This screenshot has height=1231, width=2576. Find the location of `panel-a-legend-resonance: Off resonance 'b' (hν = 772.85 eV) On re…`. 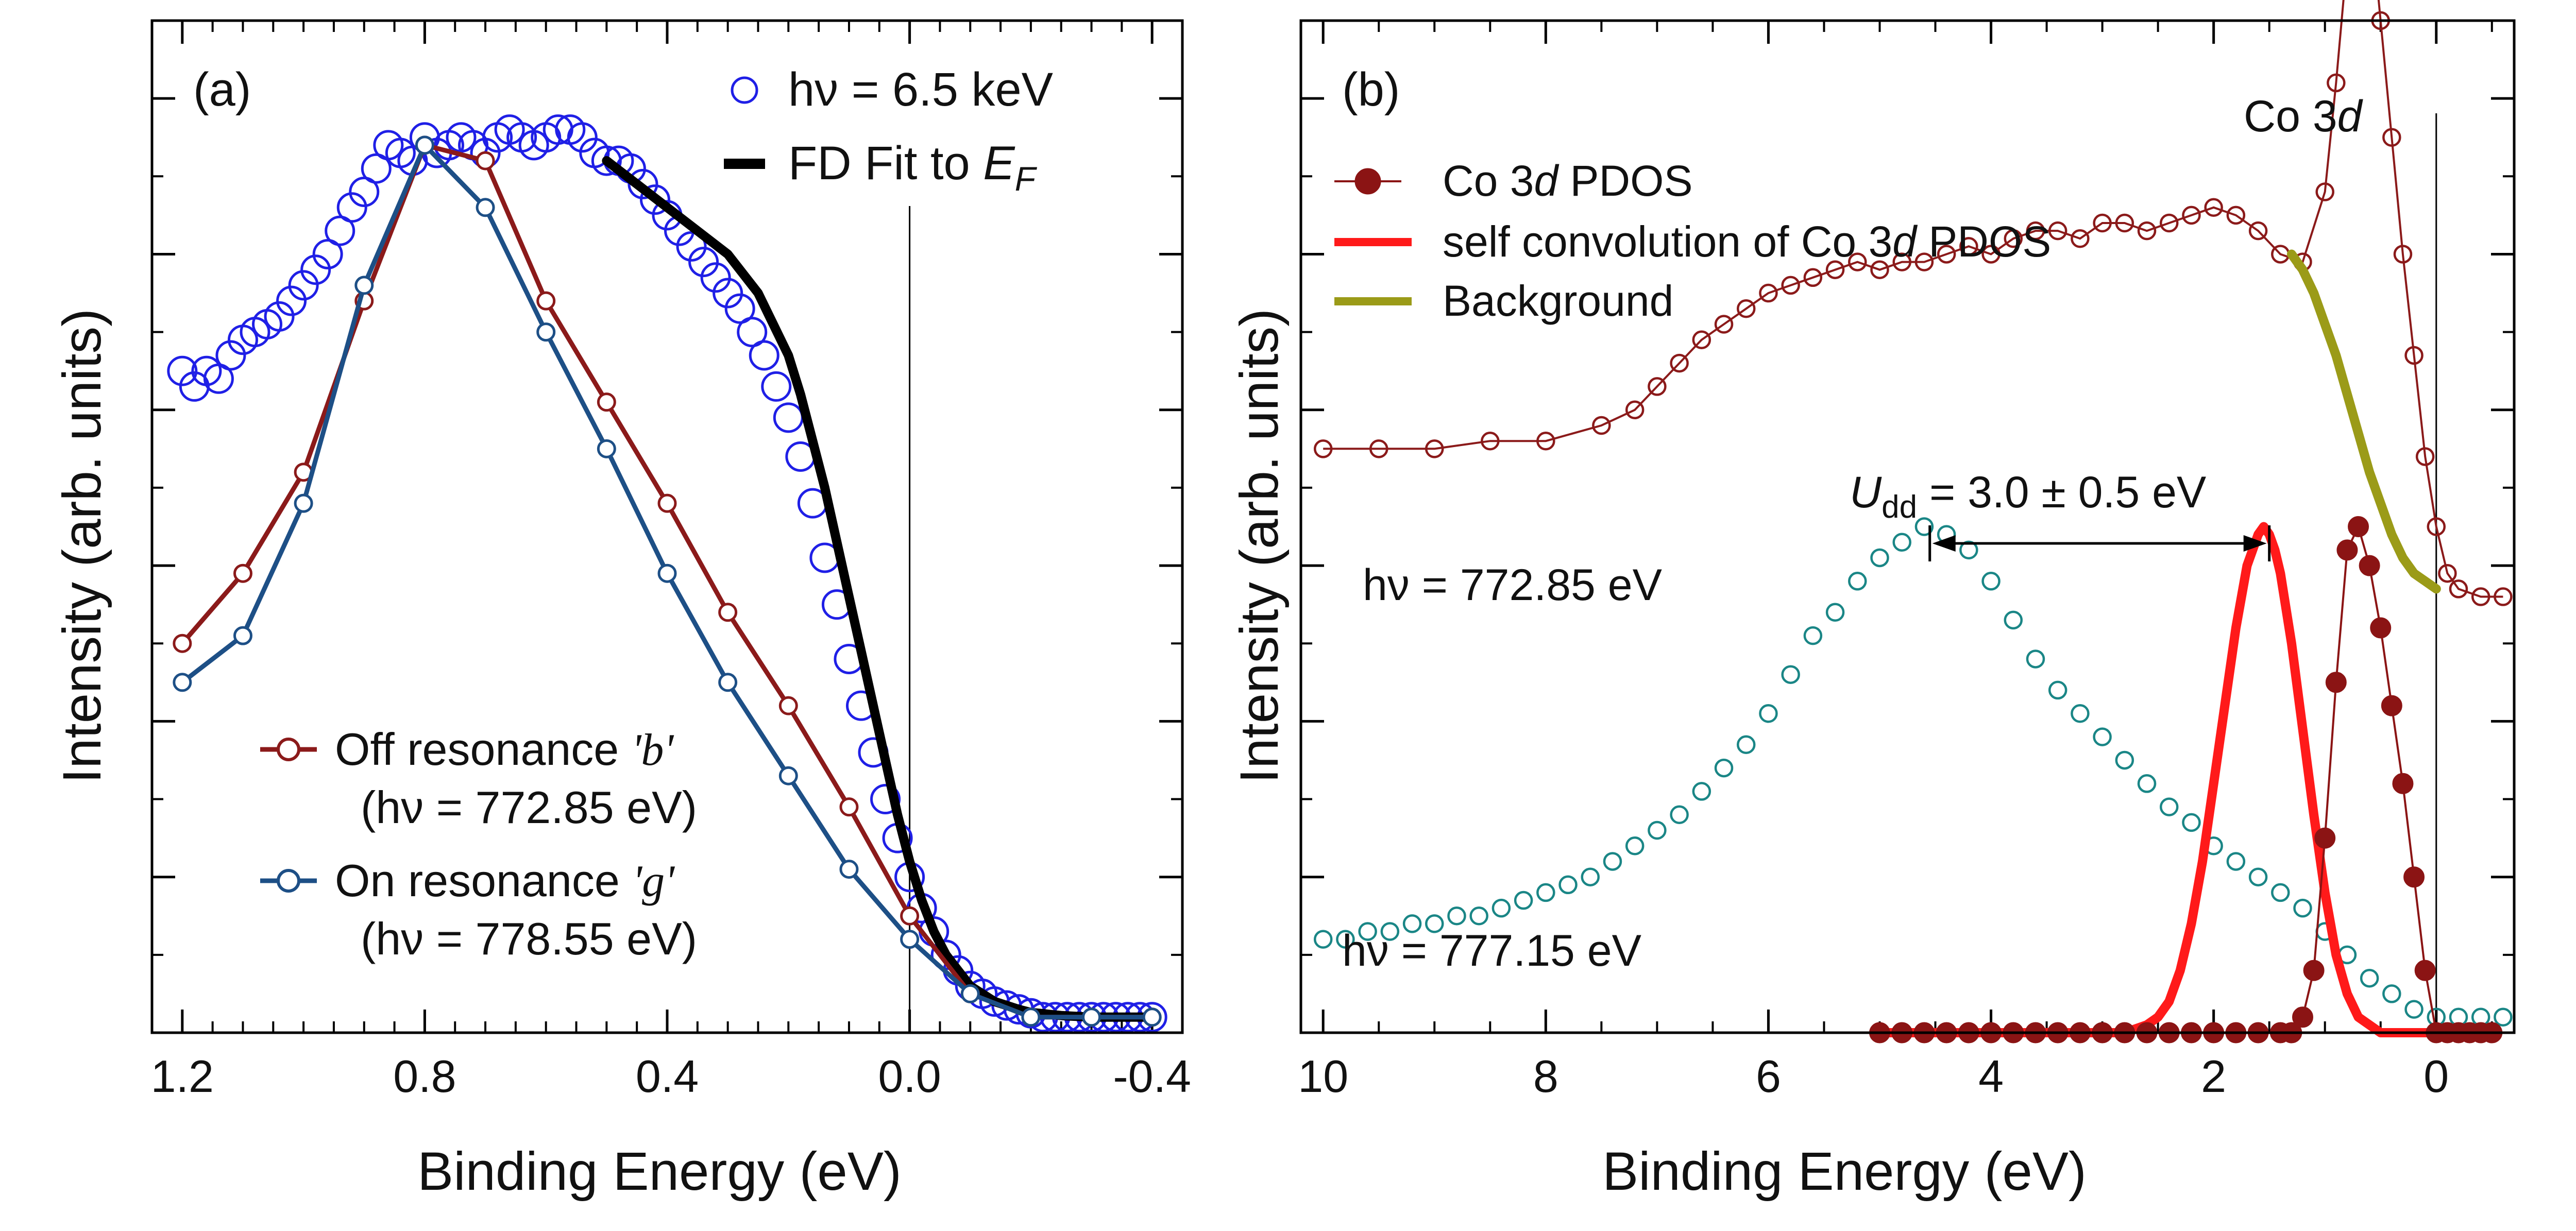

panel-a-legend-resonance: Off resonance 'b' (hν = 772.85 eV) On re… is located at coordinates (478, 844).